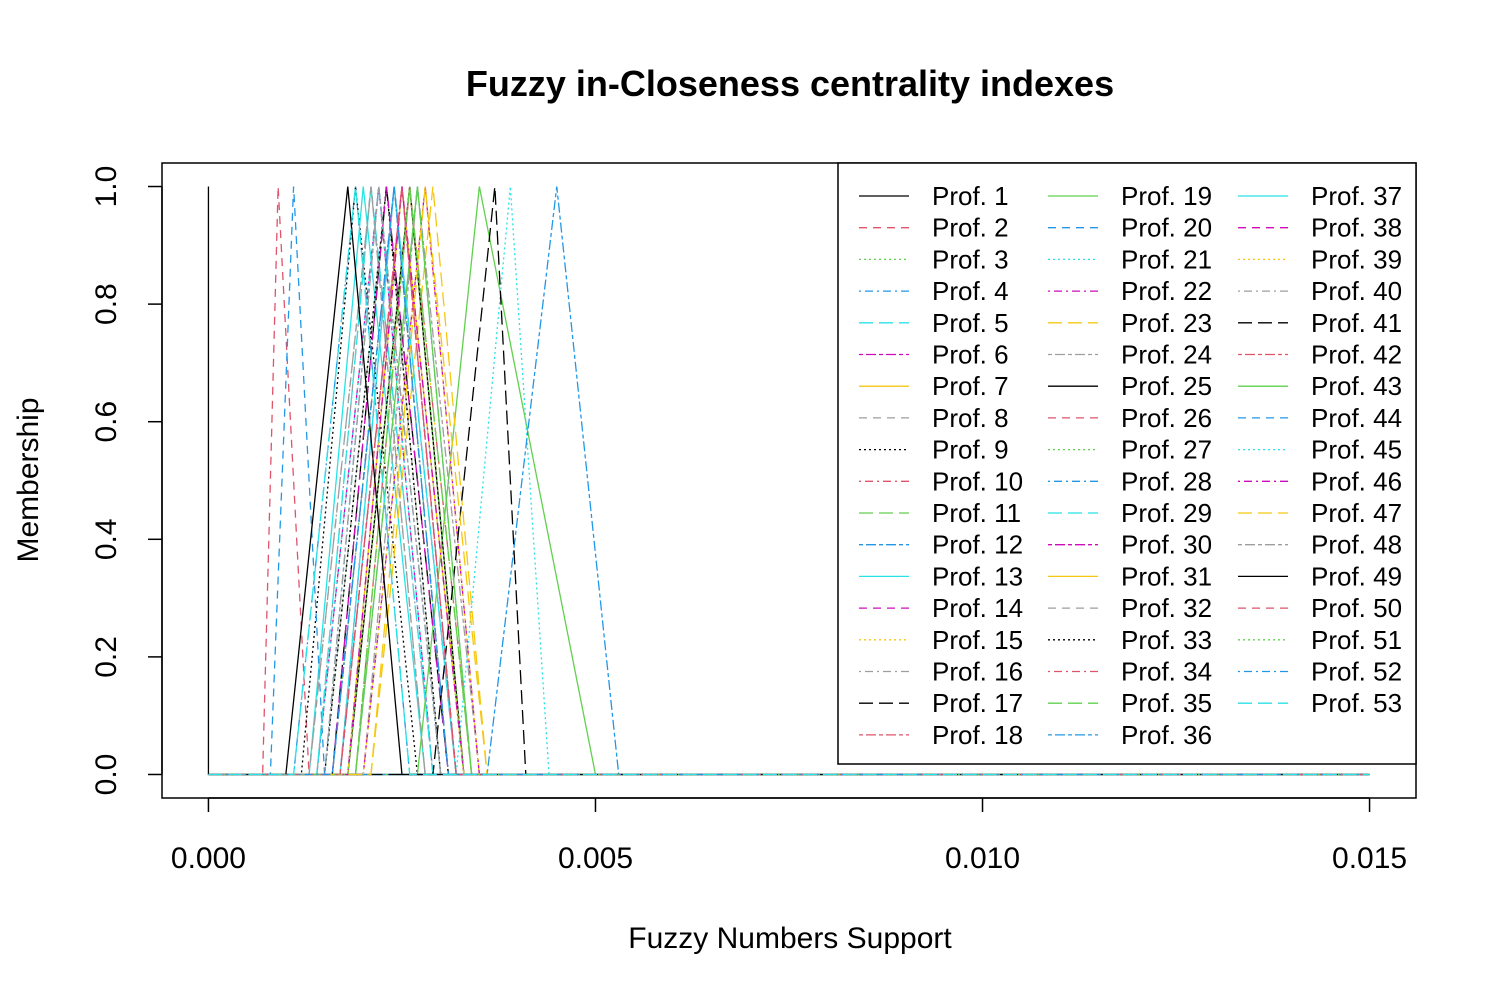 This screenshot has width=1500, height=1000. What do you see at coordinates (789, 836) in the screenshot?
I see `x-axis: 0.000 0.005 0.010 0.015` at bounding box center [789, 836].